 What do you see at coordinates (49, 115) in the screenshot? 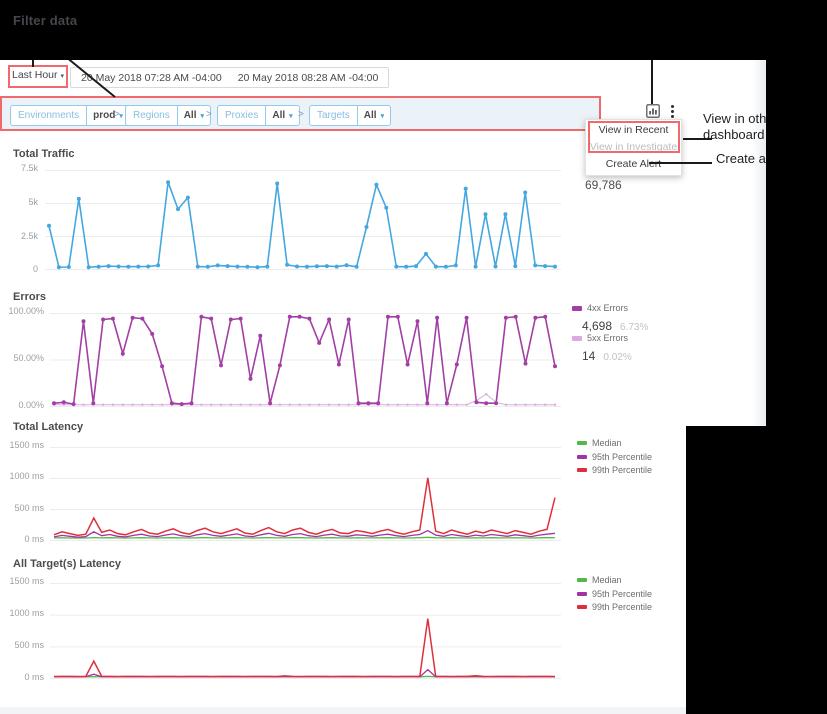
I see `filter-label: Environments` at bounding box center [49, 115].